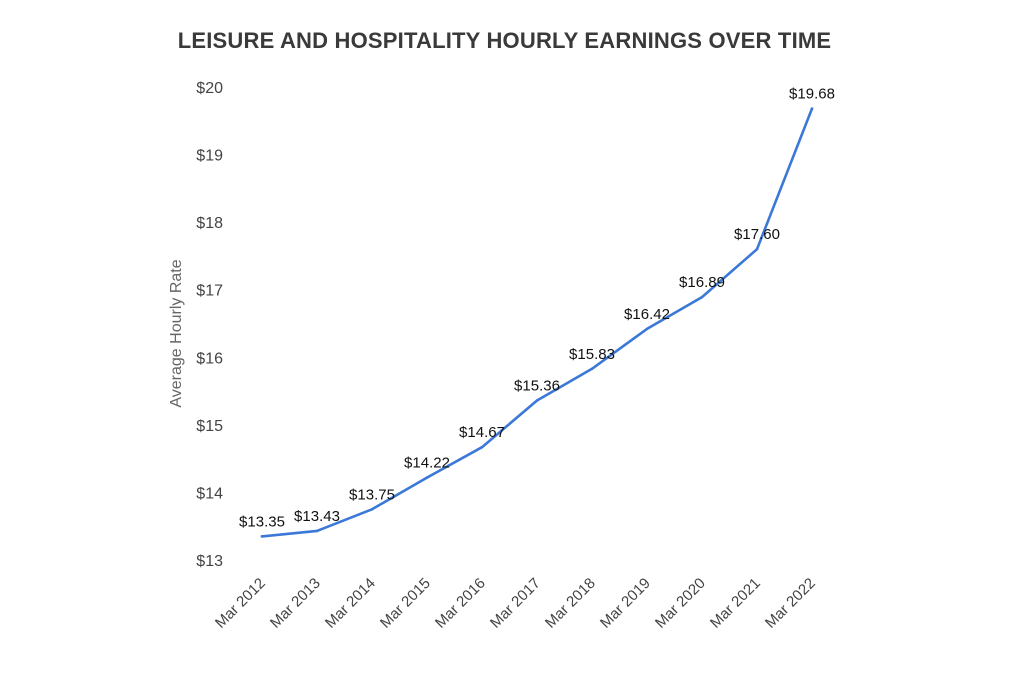 The width and height of the screenshot is (1009, 686). What do you see at coordinates (592, 354) in the screenshot?
I see `data-label: $15.83` at bounding box center [592, 354].